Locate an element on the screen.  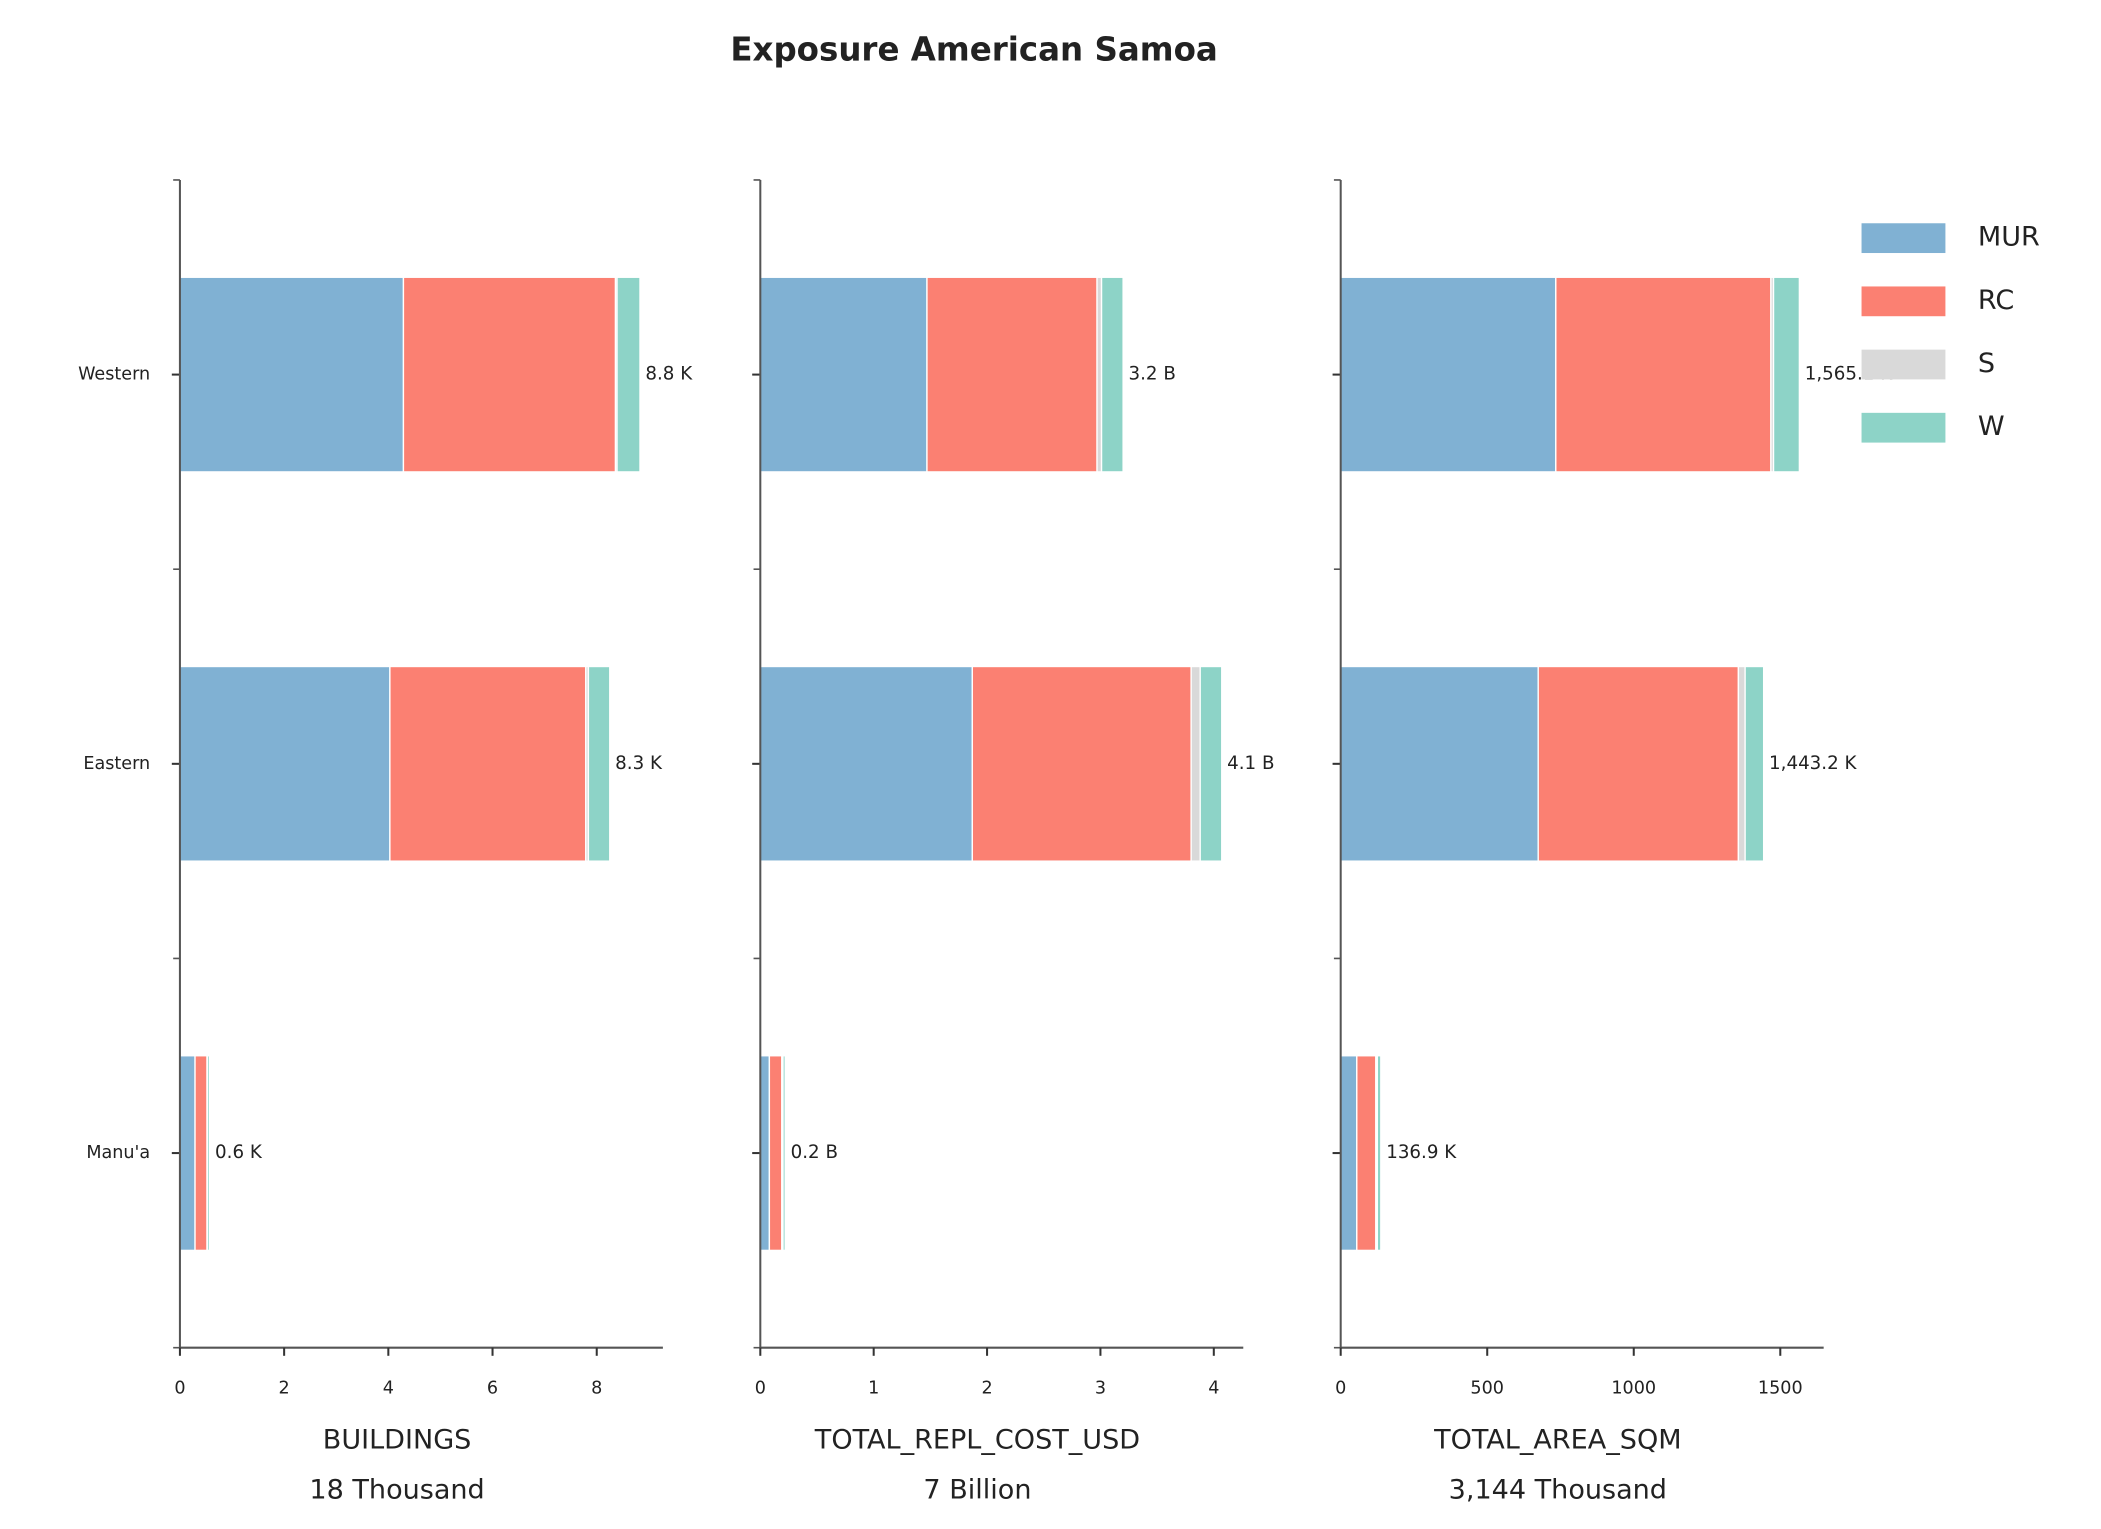
x-tick-label: 1 is located at coordinates (873, 1388).